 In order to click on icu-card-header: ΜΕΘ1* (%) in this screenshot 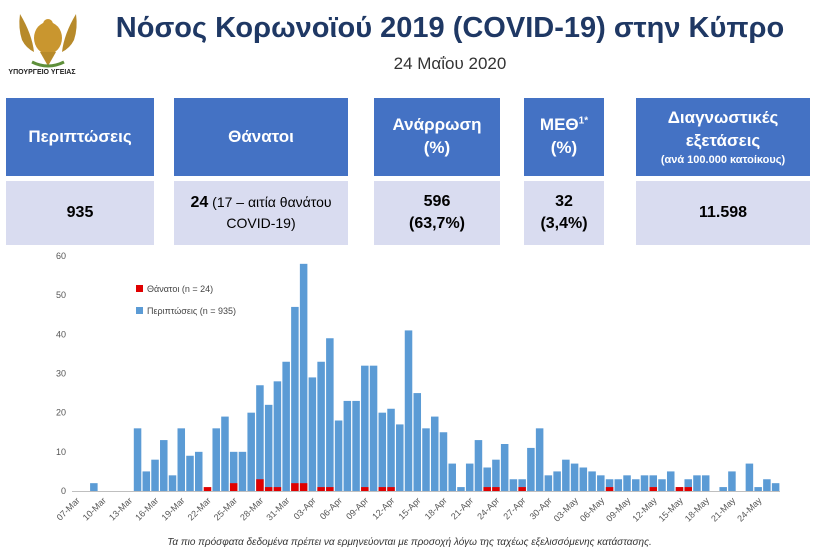, I will do `click(564, 137)`.